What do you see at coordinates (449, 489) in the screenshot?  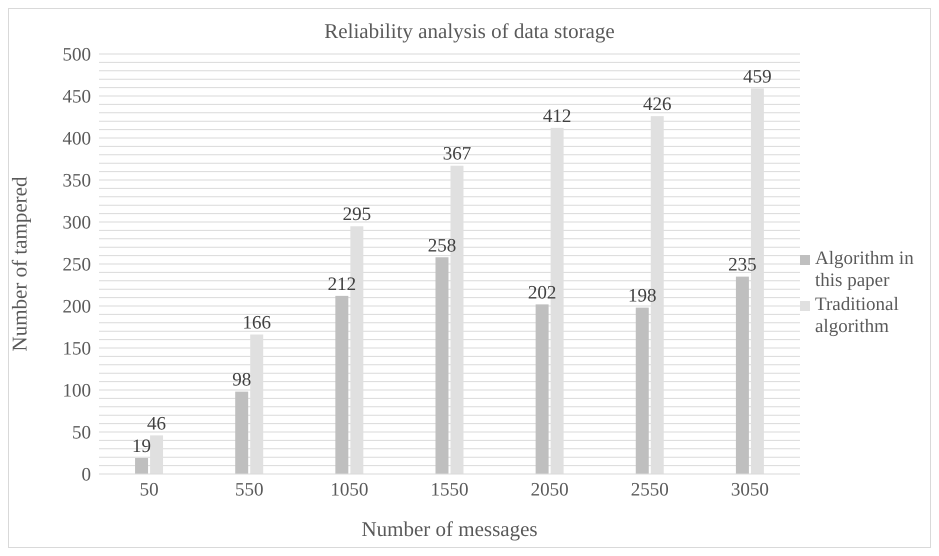 I see `x-tick-label: 1550` at bounding box center [449, 489].